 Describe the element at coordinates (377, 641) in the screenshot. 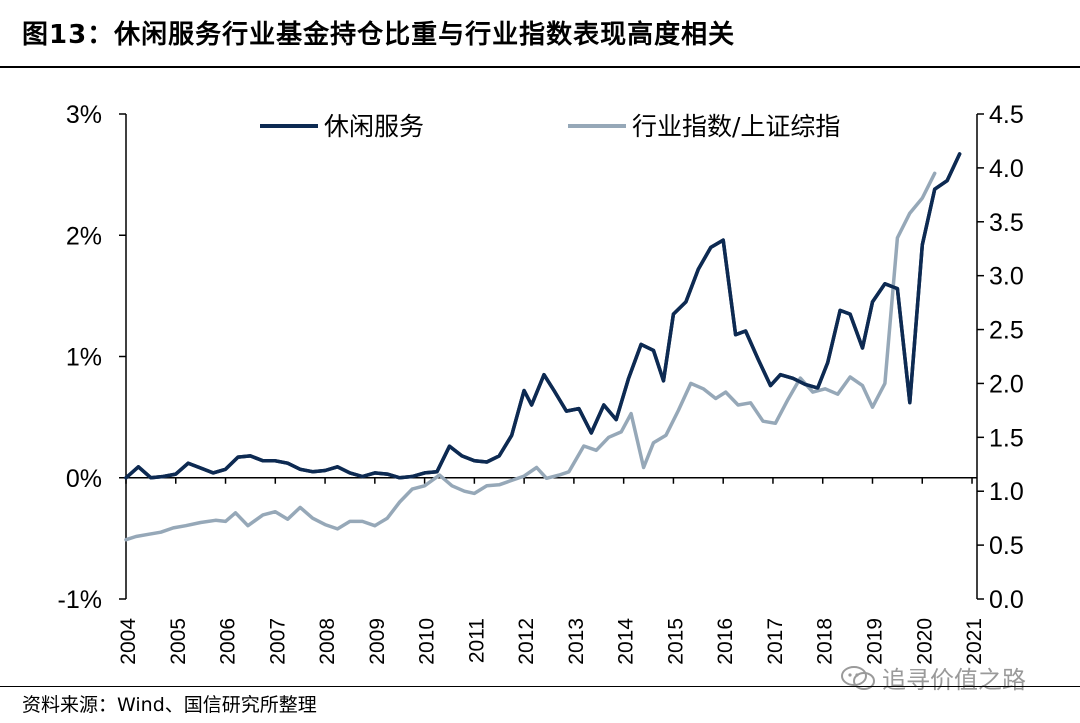

I see `x-tick-label: 2009` at that location.